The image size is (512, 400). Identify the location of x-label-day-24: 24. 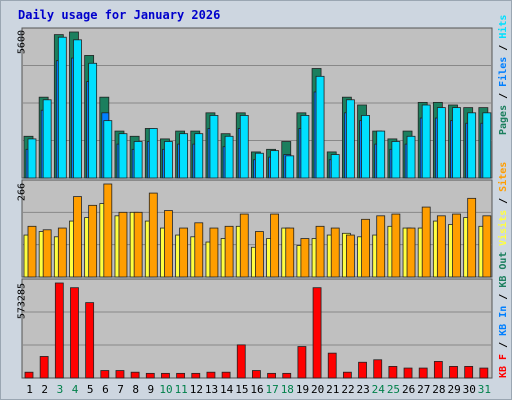
(379, 389).